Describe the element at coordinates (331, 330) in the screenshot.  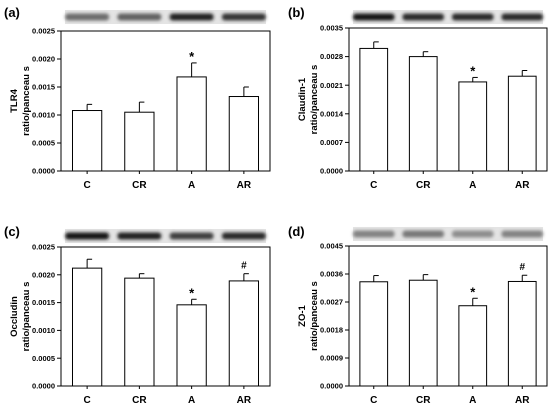
I see `y-tick-label: 0.0018` at that location.